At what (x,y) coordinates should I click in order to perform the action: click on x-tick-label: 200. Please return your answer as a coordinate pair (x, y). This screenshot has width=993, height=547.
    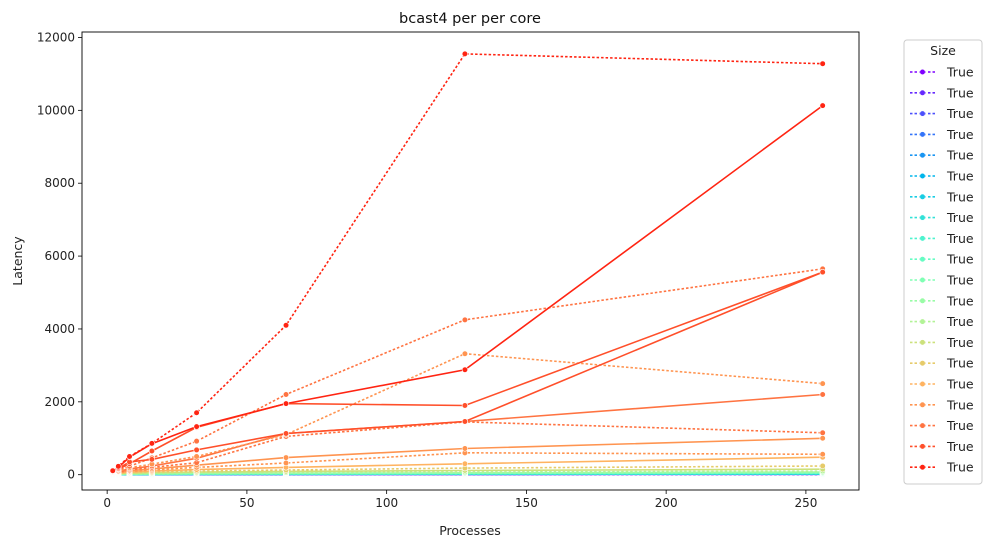
    Looking at the image, I should click on (666, 503).